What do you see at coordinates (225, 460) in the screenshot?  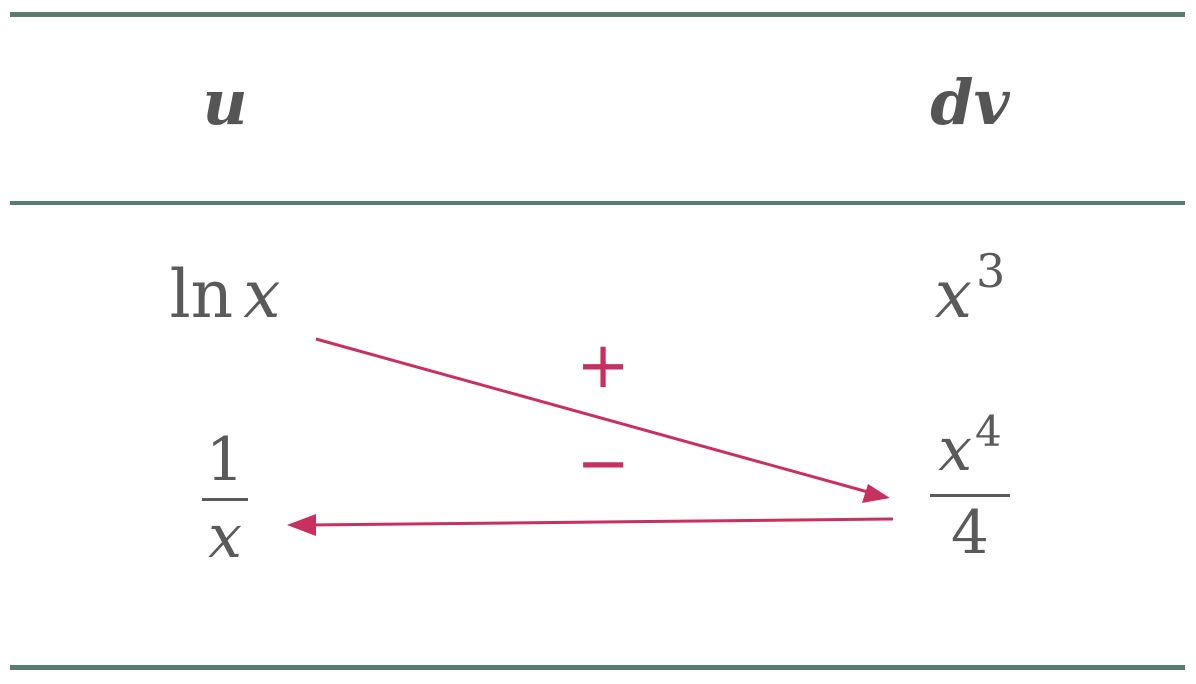 I see `u2-numerator: 1` at bounding box center [225, 460].